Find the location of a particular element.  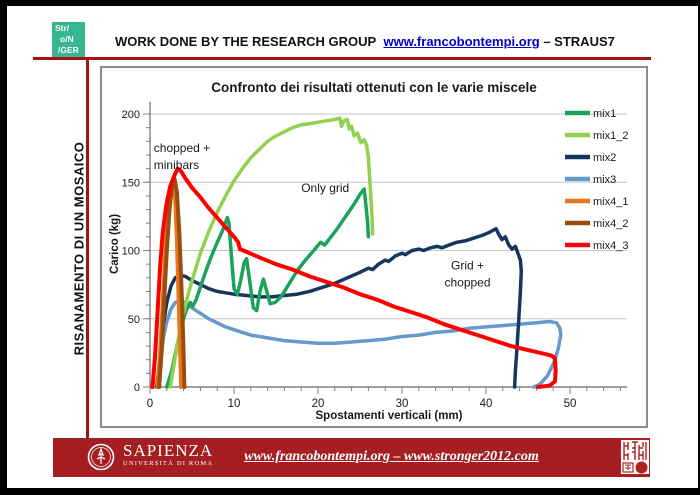

logo-line: /GER is located at coordinates (68, 50).